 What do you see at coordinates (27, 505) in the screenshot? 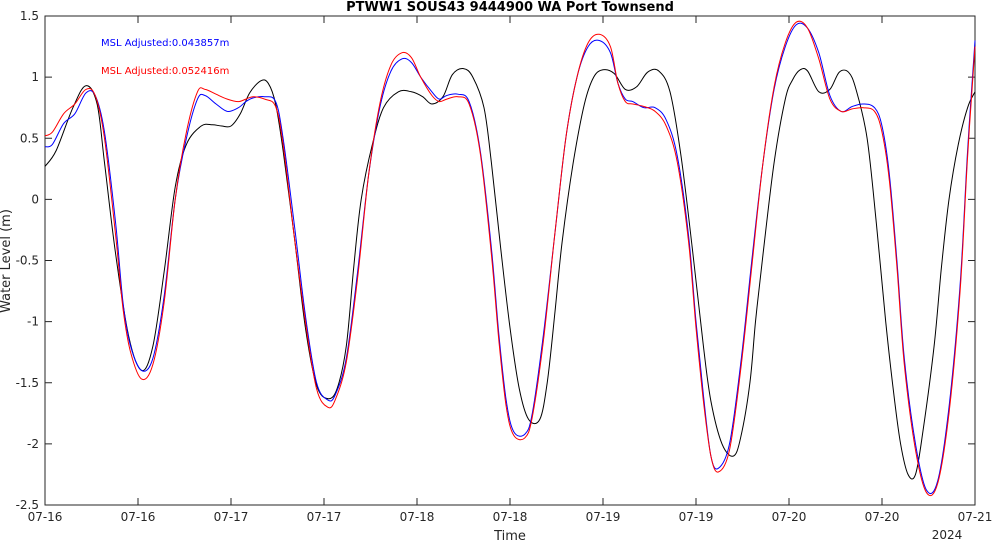
I see `y-tick-label: -2.5` at bounding box center [27, 505].